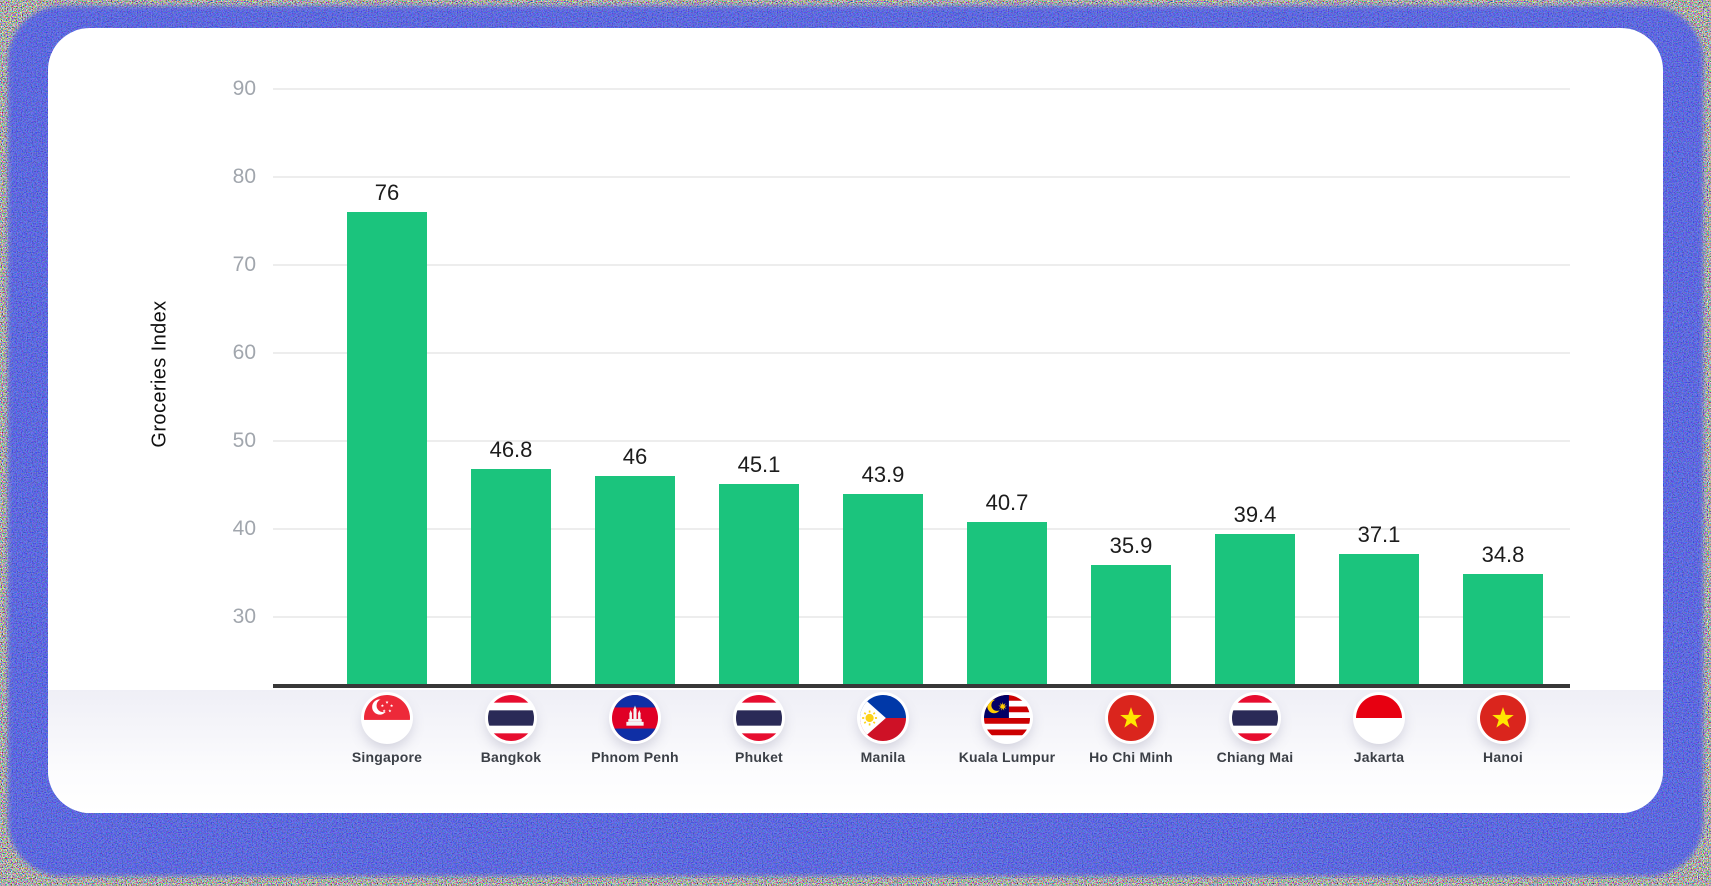  Describe the element at coordinates (387, 449) in the screenshot. I see `bar-singapore` at that location.